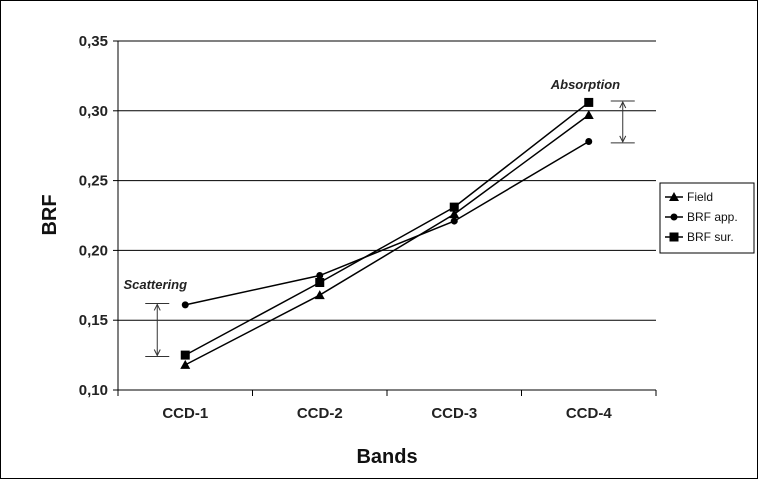 The height and width of the screenshot is (479, 758). I want to click on y-tick-label: 0,10, so click(93, 390).